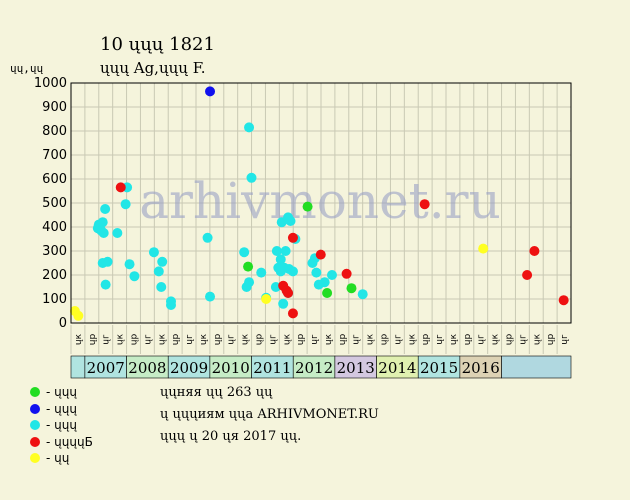 The image size is (630, 500). What do you see at coordinates (356, 368) in the screenshot?
I see `year-label: 2013` at bounding box center [356, 368].